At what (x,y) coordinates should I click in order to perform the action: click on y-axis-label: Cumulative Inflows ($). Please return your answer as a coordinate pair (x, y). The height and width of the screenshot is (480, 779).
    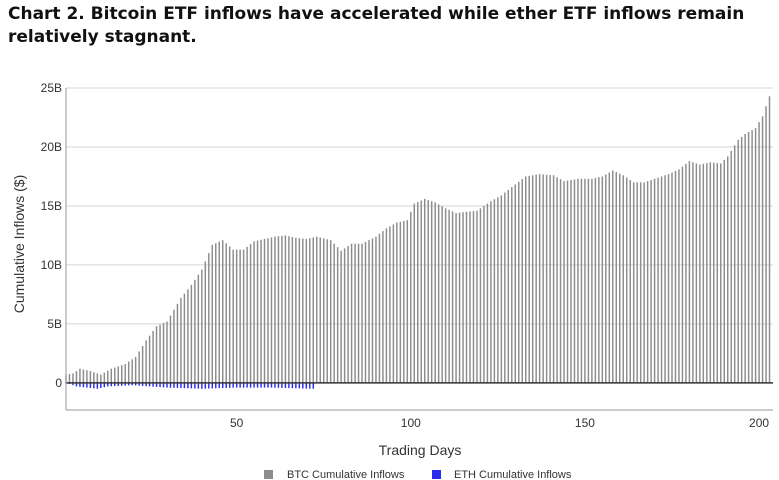
    Looking at the image, I should click on (19, 244).